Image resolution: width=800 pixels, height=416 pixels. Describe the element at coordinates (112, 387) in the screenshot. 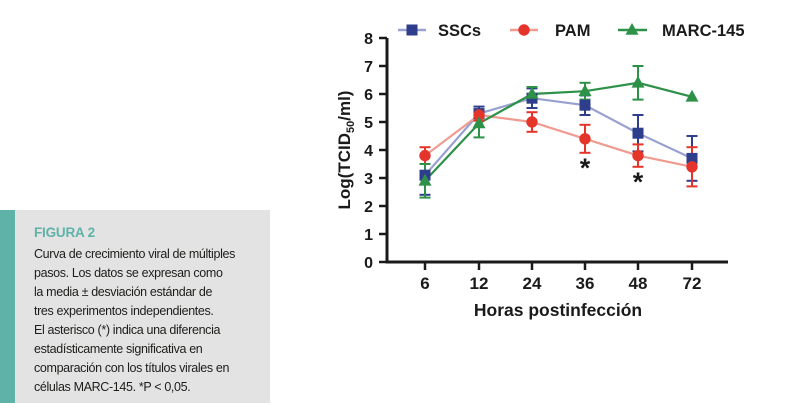

I see `caption-line: células MARC-145. *P < 0,05.` at that location.